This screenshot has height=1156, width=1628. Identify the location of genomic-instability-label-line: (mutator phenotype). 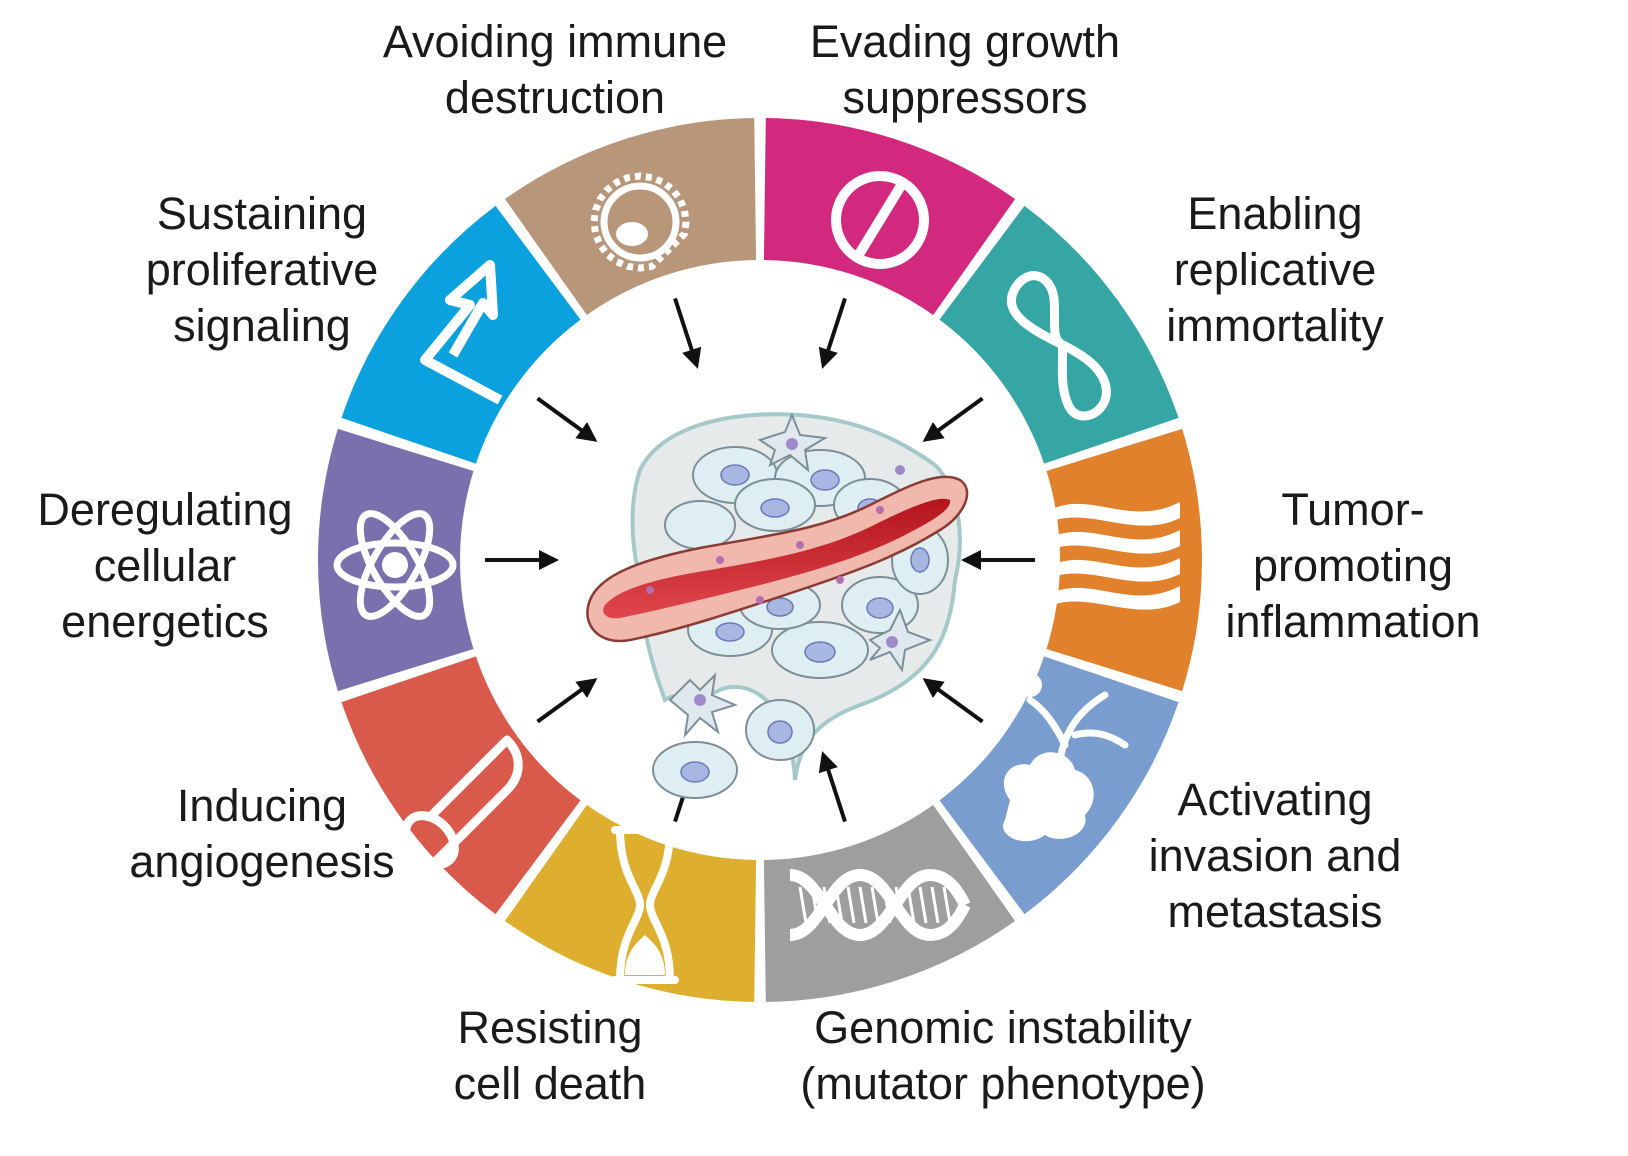
(1003, 1083).